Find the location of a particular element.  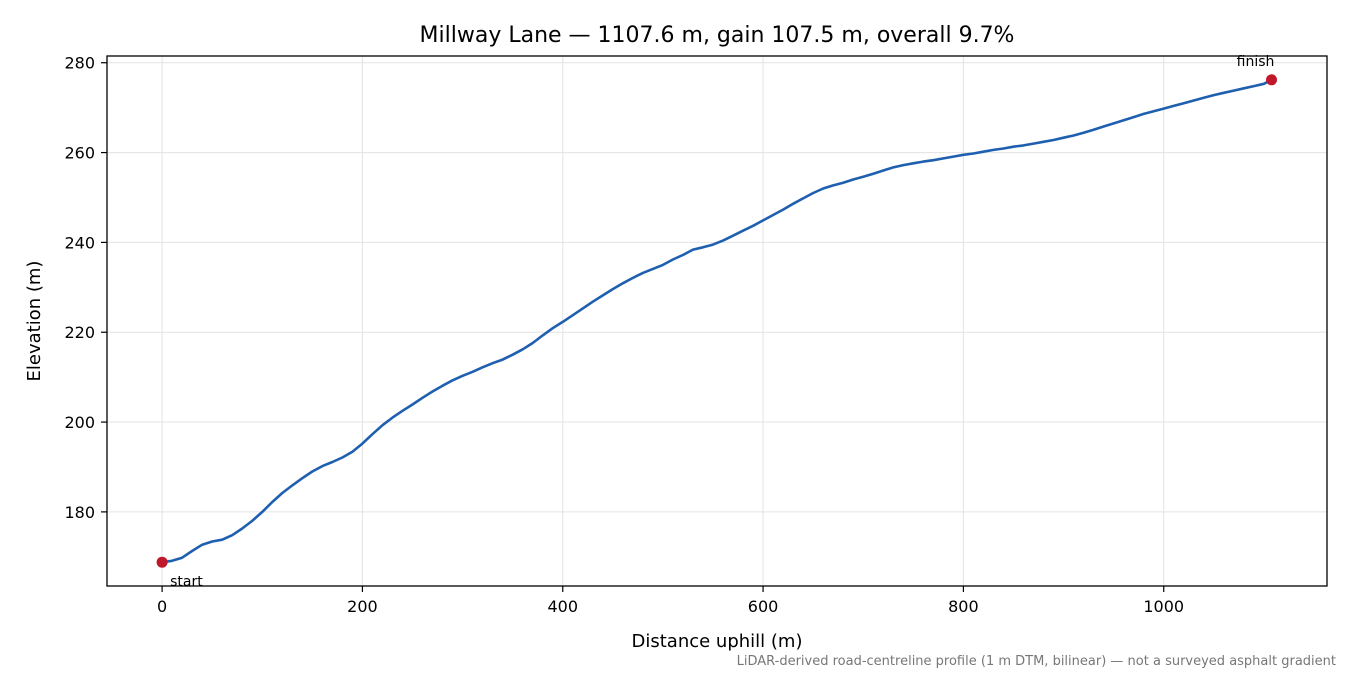

x-axis-label: Distance uphill (m) is located at coordinates (717, 641).